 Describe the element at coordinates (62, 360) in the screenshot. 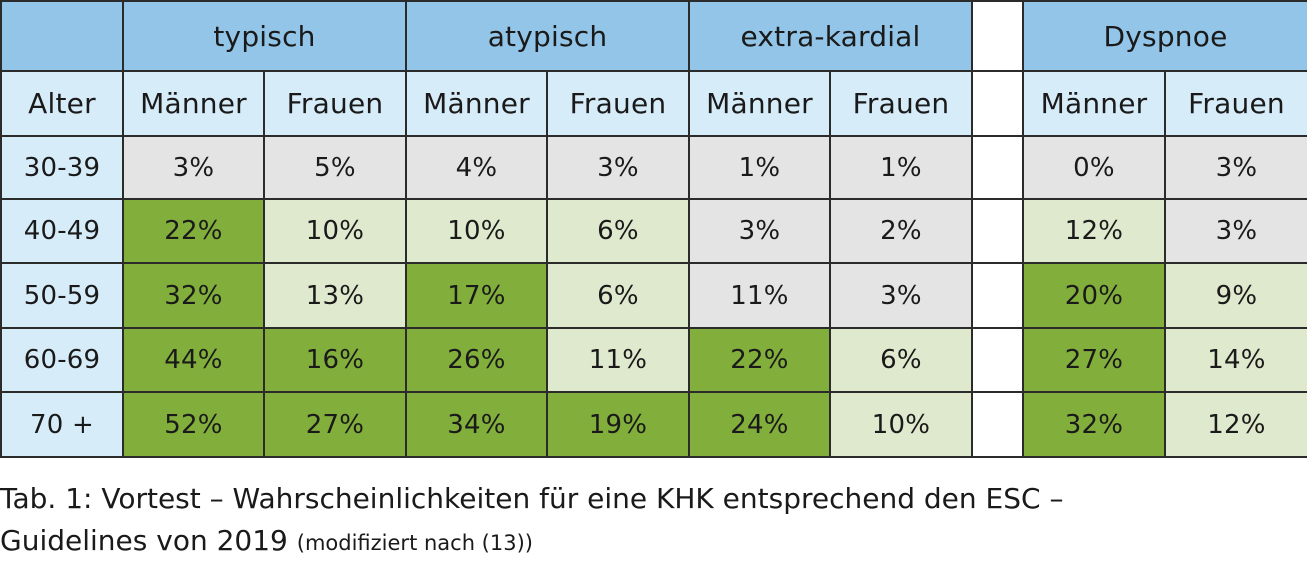

I see `age-cell: 60-69` at that location.